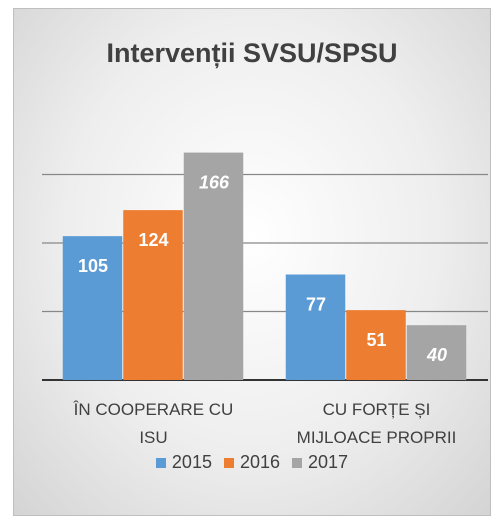 The width and height of the screenshot is (504, 524). Describe the element at coordinates (436, 355) in the screenshot. I see `value-label: 40` at that location.